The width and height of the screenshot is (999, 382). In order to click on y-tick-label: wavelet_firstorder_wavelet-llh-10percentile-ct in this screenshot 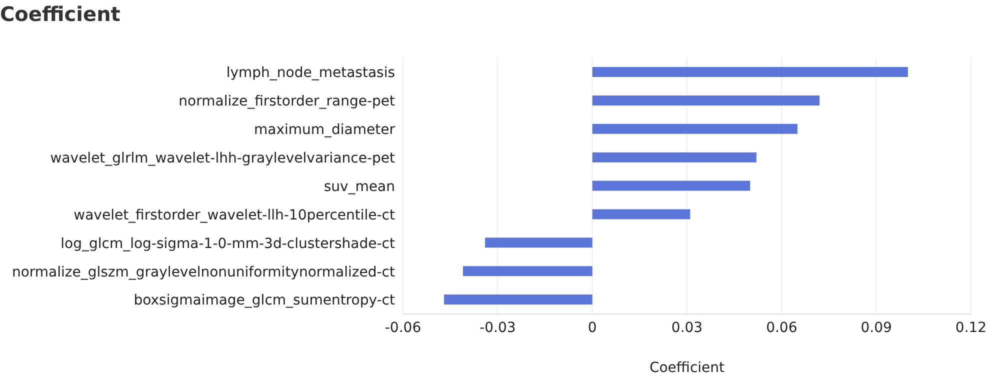, I will do `click(235, 215)`.